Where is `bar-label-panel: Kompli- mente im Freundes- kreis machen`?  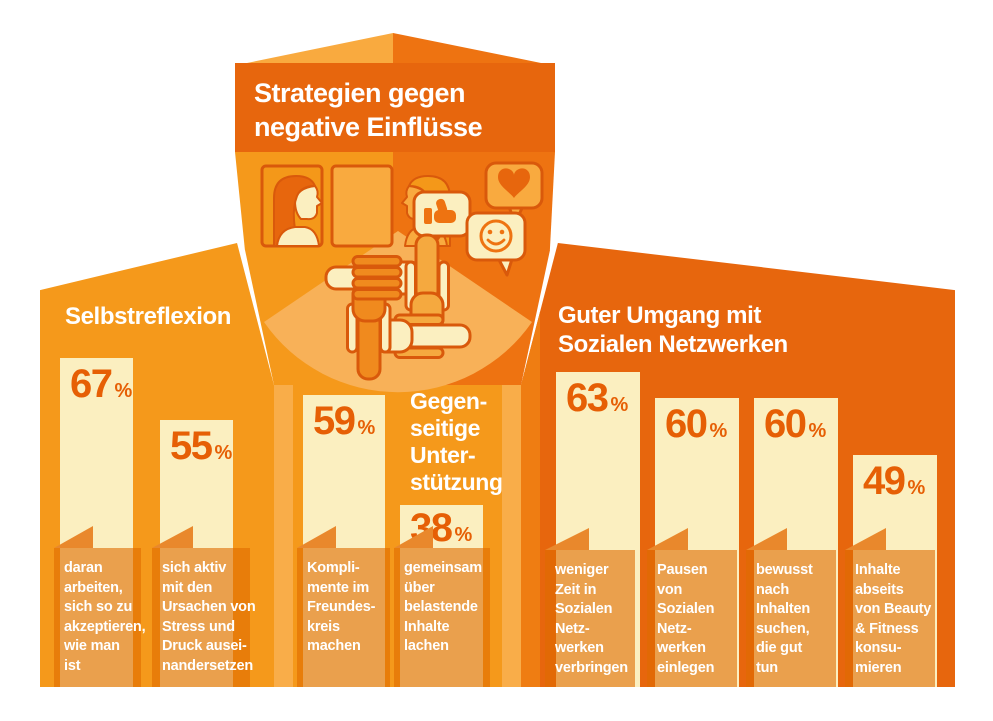 bar-label-panel: Kompli- mente im Freundes- kreis machen is located at coordinates (343, 617).